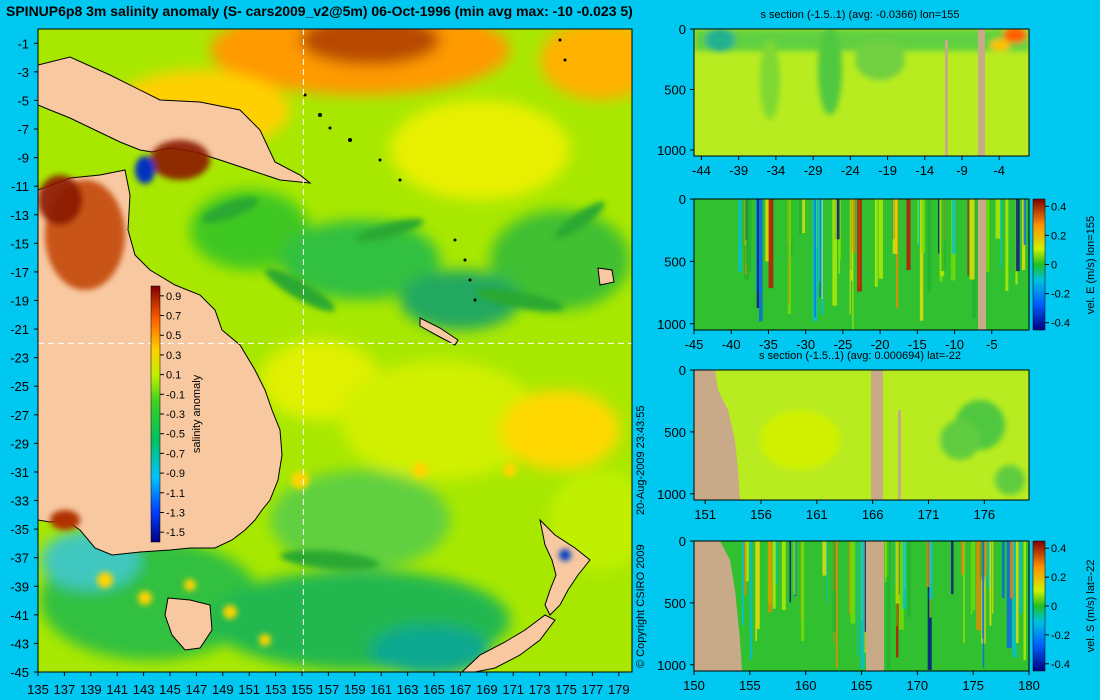  What do you see at coordinates (461, 689) in the screenshot?
I see `map-x-tick-label: 167` at bounding box center [461, 689].